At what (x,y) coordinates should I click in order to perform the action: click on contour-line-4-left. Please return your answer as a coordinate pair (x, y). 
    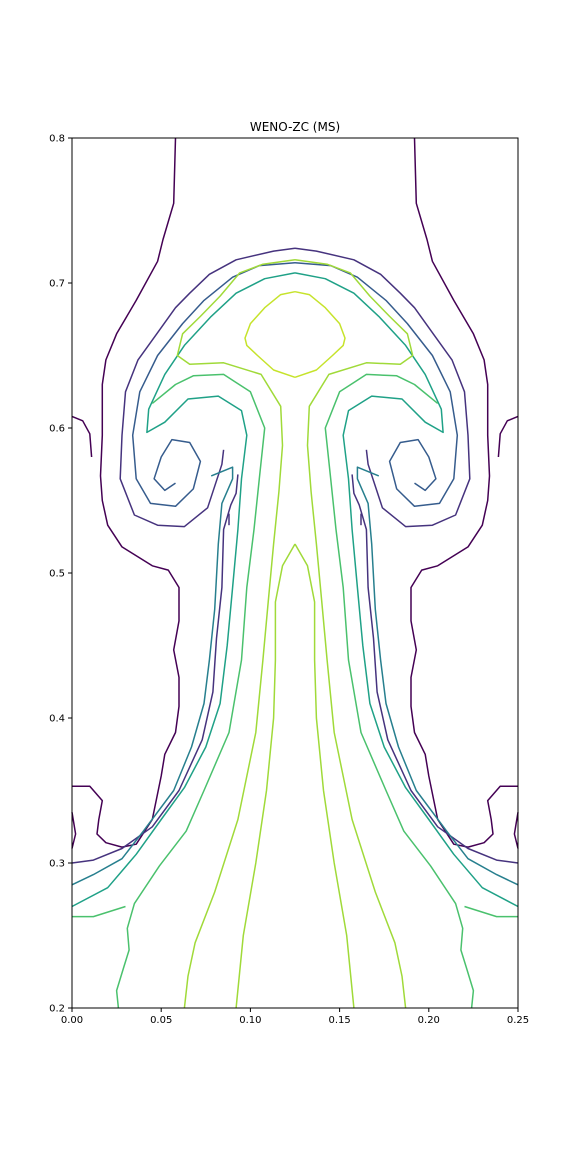
    Looking at the image, I should click on (207, 387).